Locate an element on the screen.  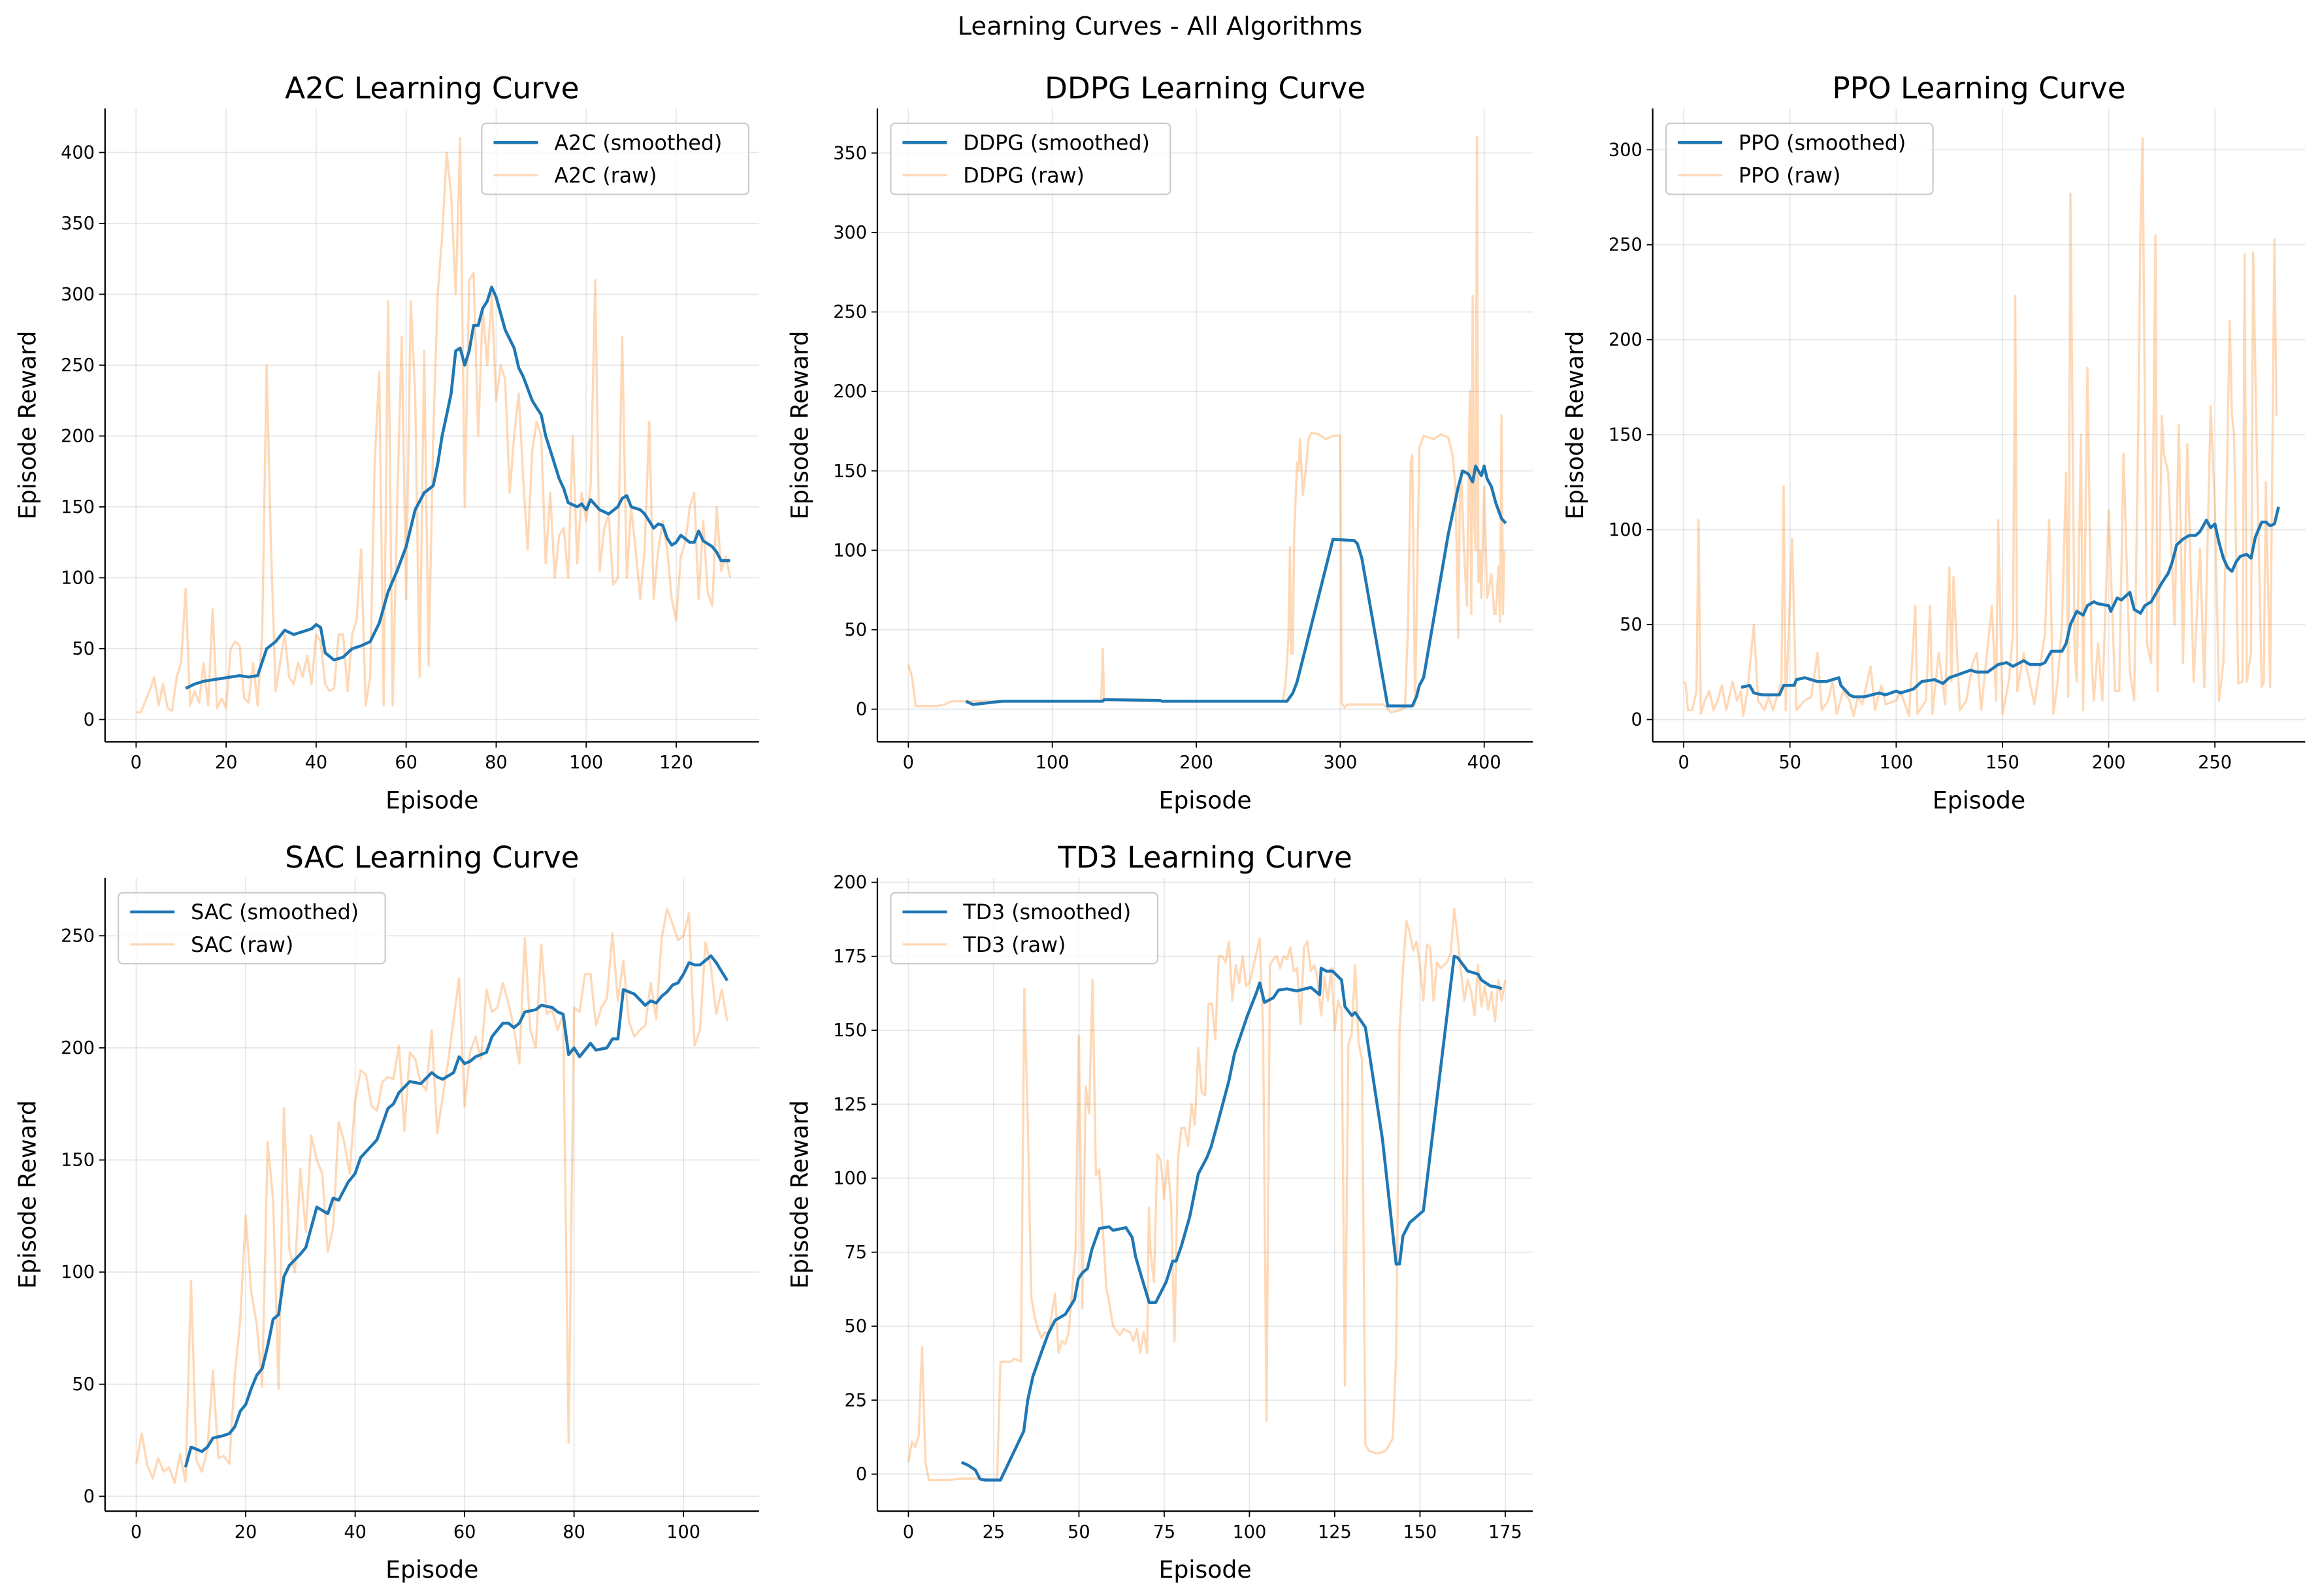
y-tick-label: 400 is located at coordinates (78, 152).